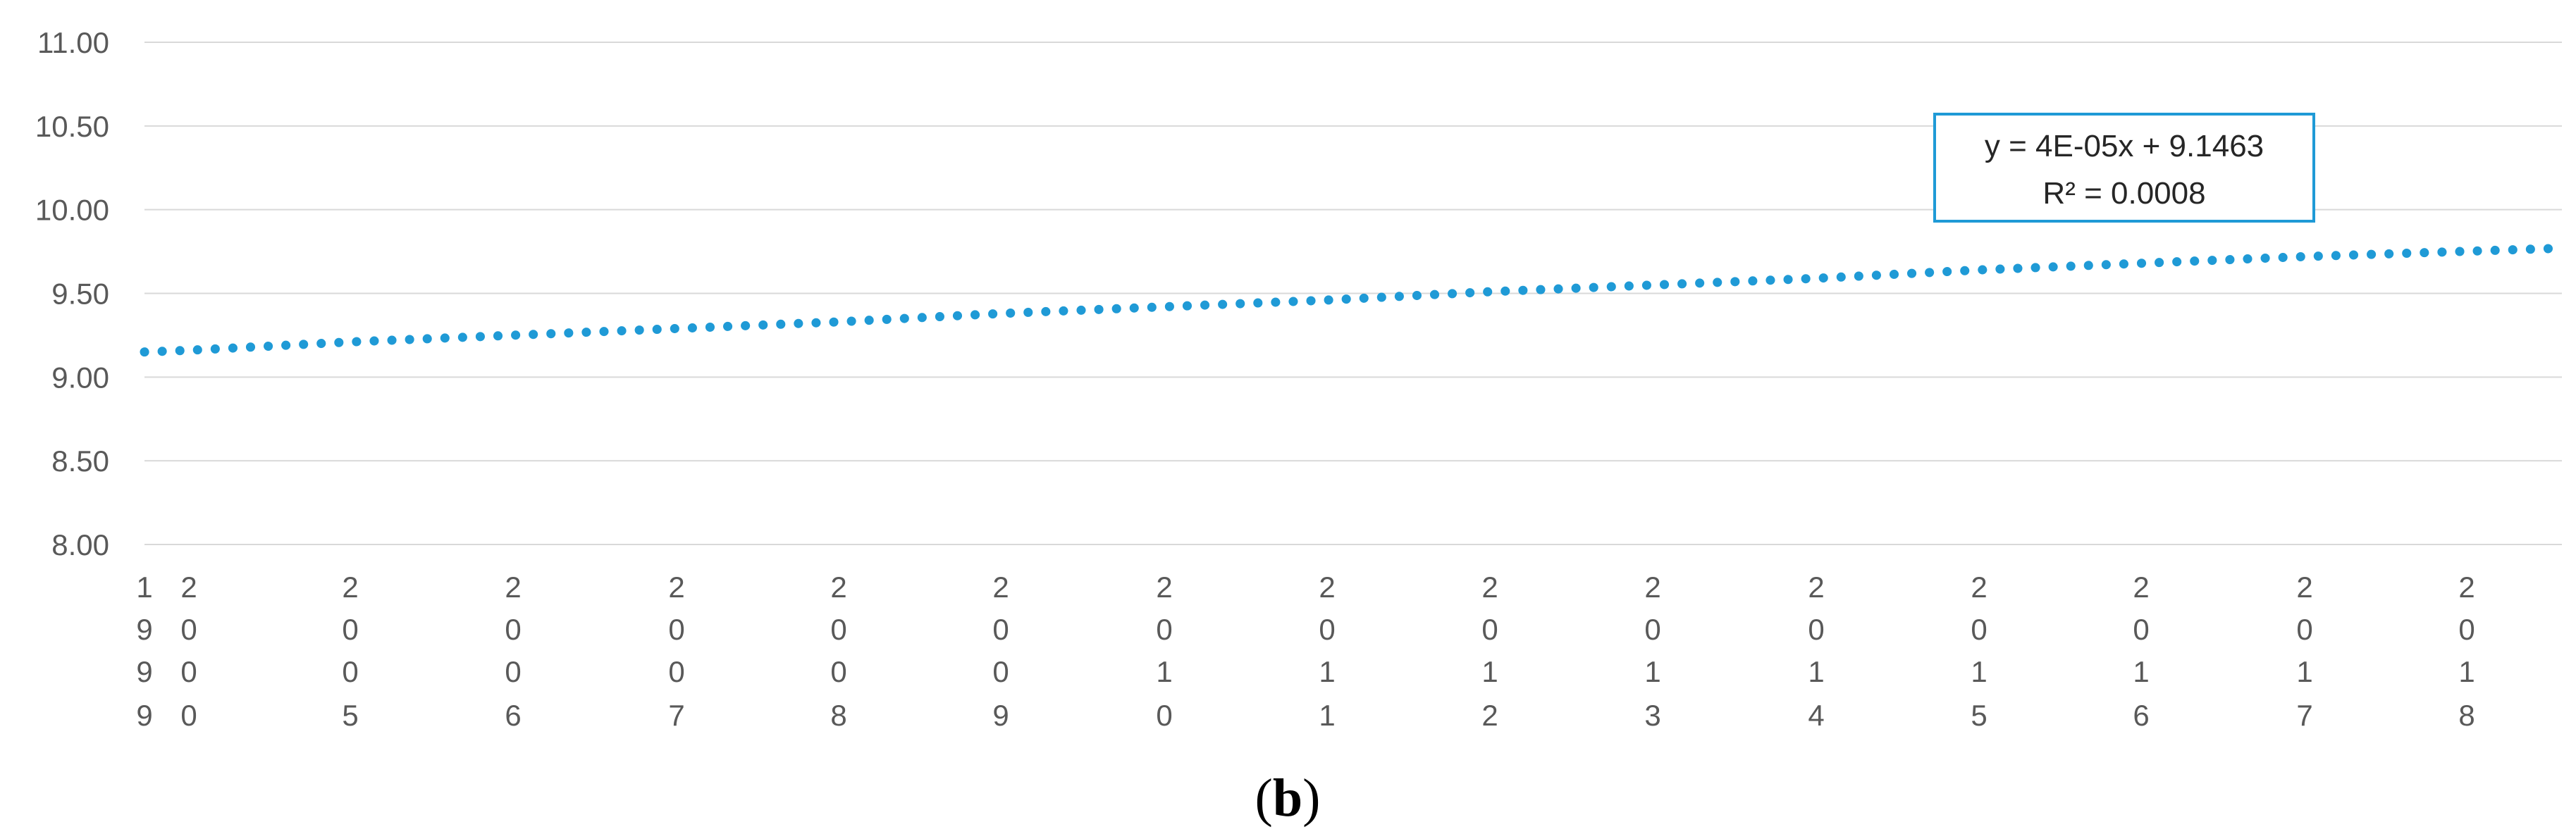 This screenshot has height=834, width=2576. I want to click on trend-line, so click(1354, 300).